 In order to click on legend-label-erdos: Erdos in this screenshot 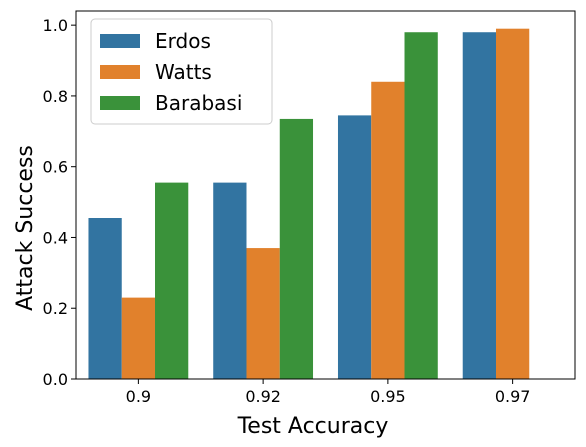, I will do `click(183, 41)`.